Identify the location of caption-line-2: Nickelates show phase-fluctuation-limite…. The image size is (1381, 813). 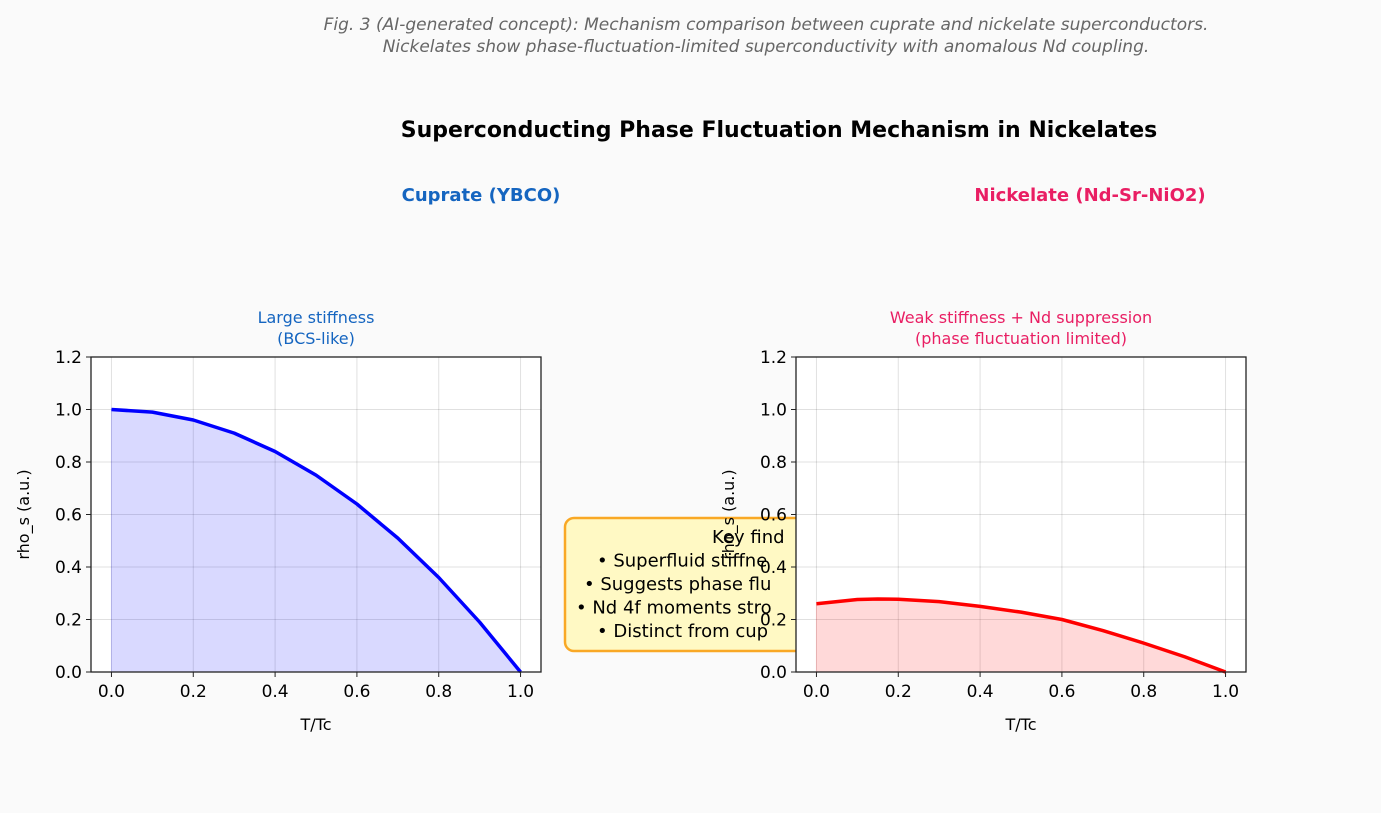
(766, 47).